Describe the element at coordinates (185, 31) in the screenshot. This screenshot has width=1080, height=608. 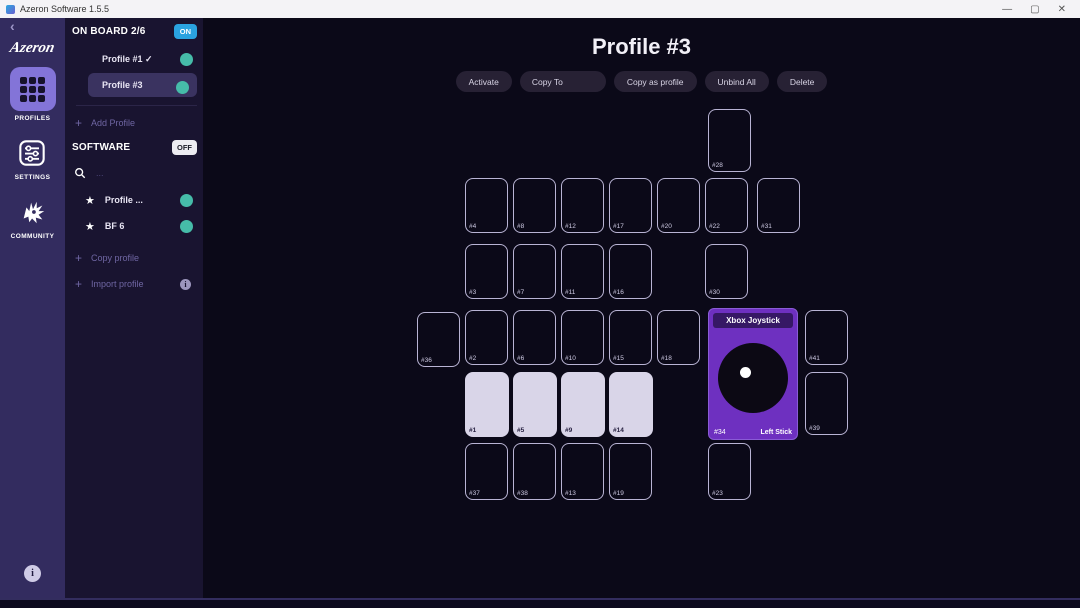
I see `onboard-toggle: ON` at that location.